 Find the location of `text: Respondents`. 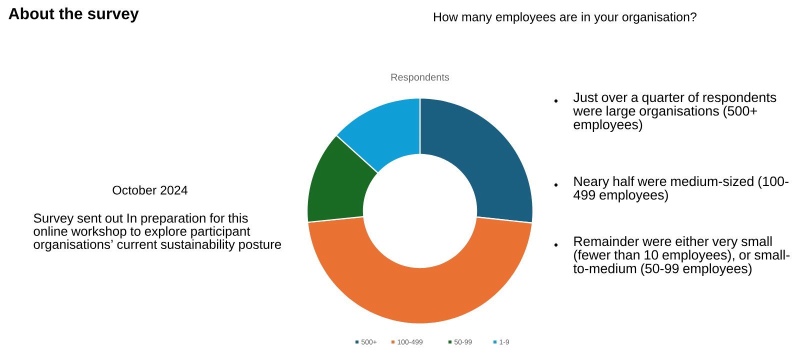

text: Respondents is located at coordinates (420, 78).